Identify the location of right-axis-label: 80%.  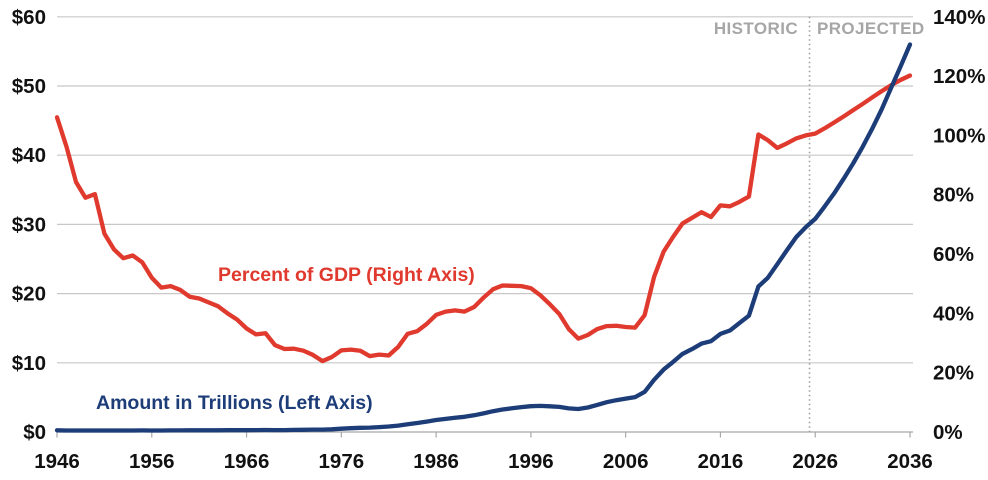
(953, 195).